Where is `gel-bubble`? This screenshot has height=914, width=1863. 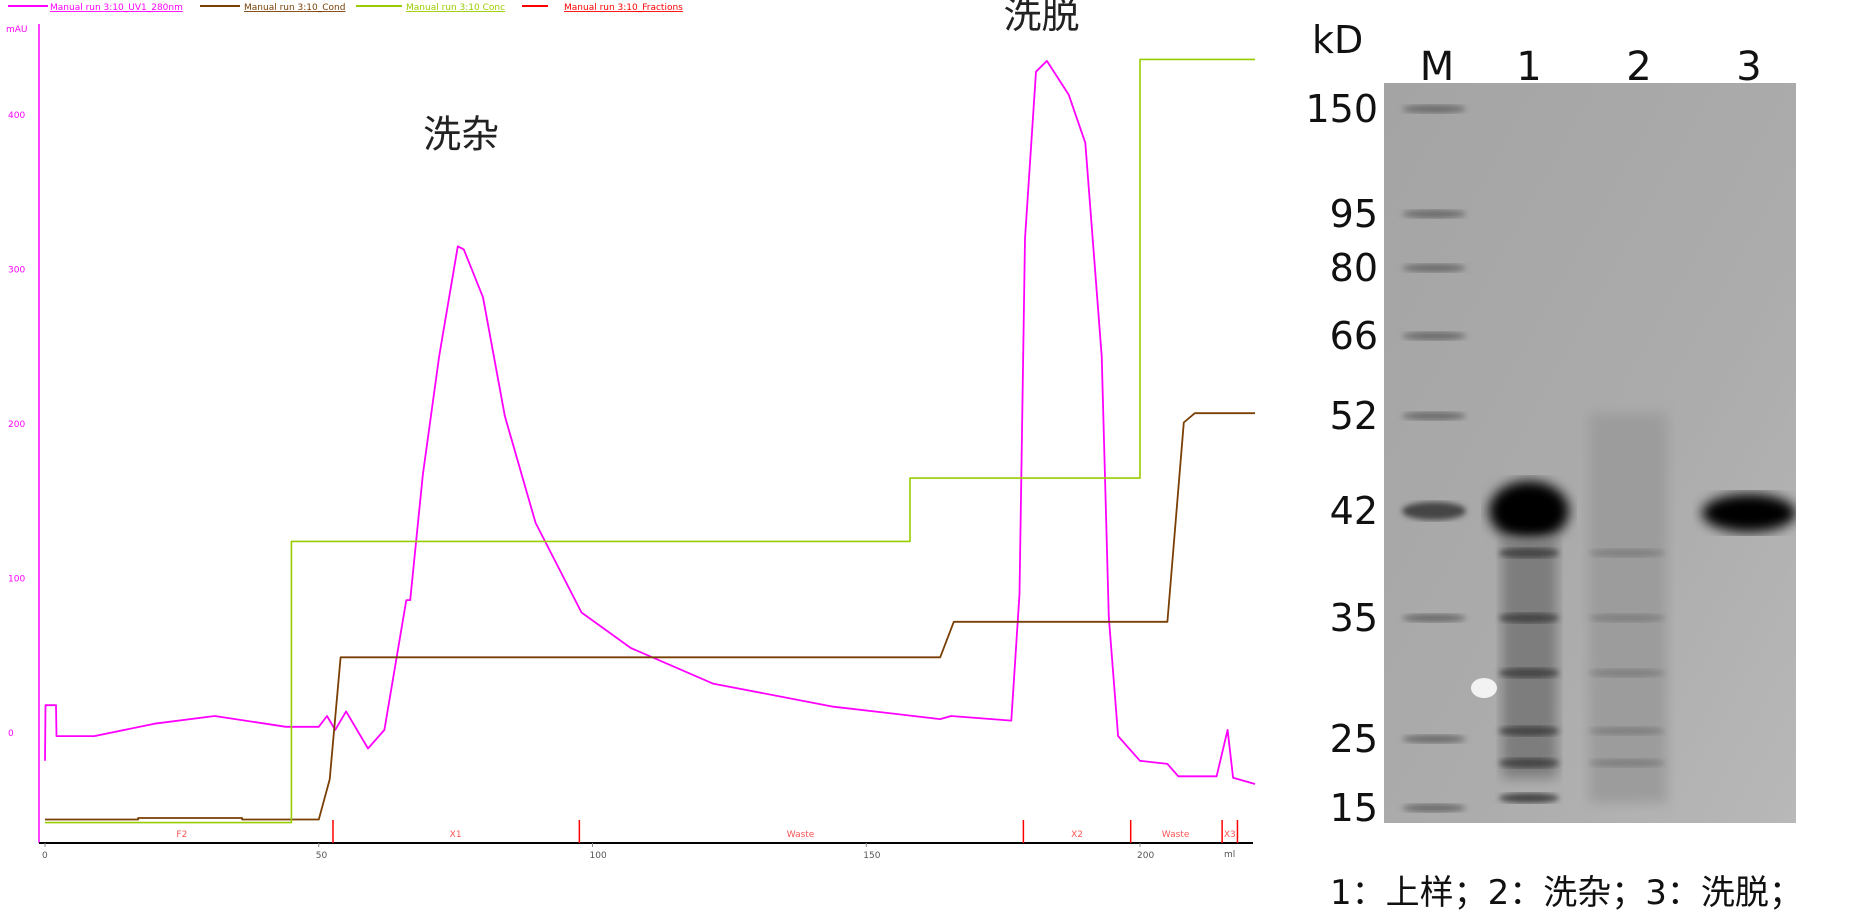 gel-bubble is located at coordinates (1484, 688).